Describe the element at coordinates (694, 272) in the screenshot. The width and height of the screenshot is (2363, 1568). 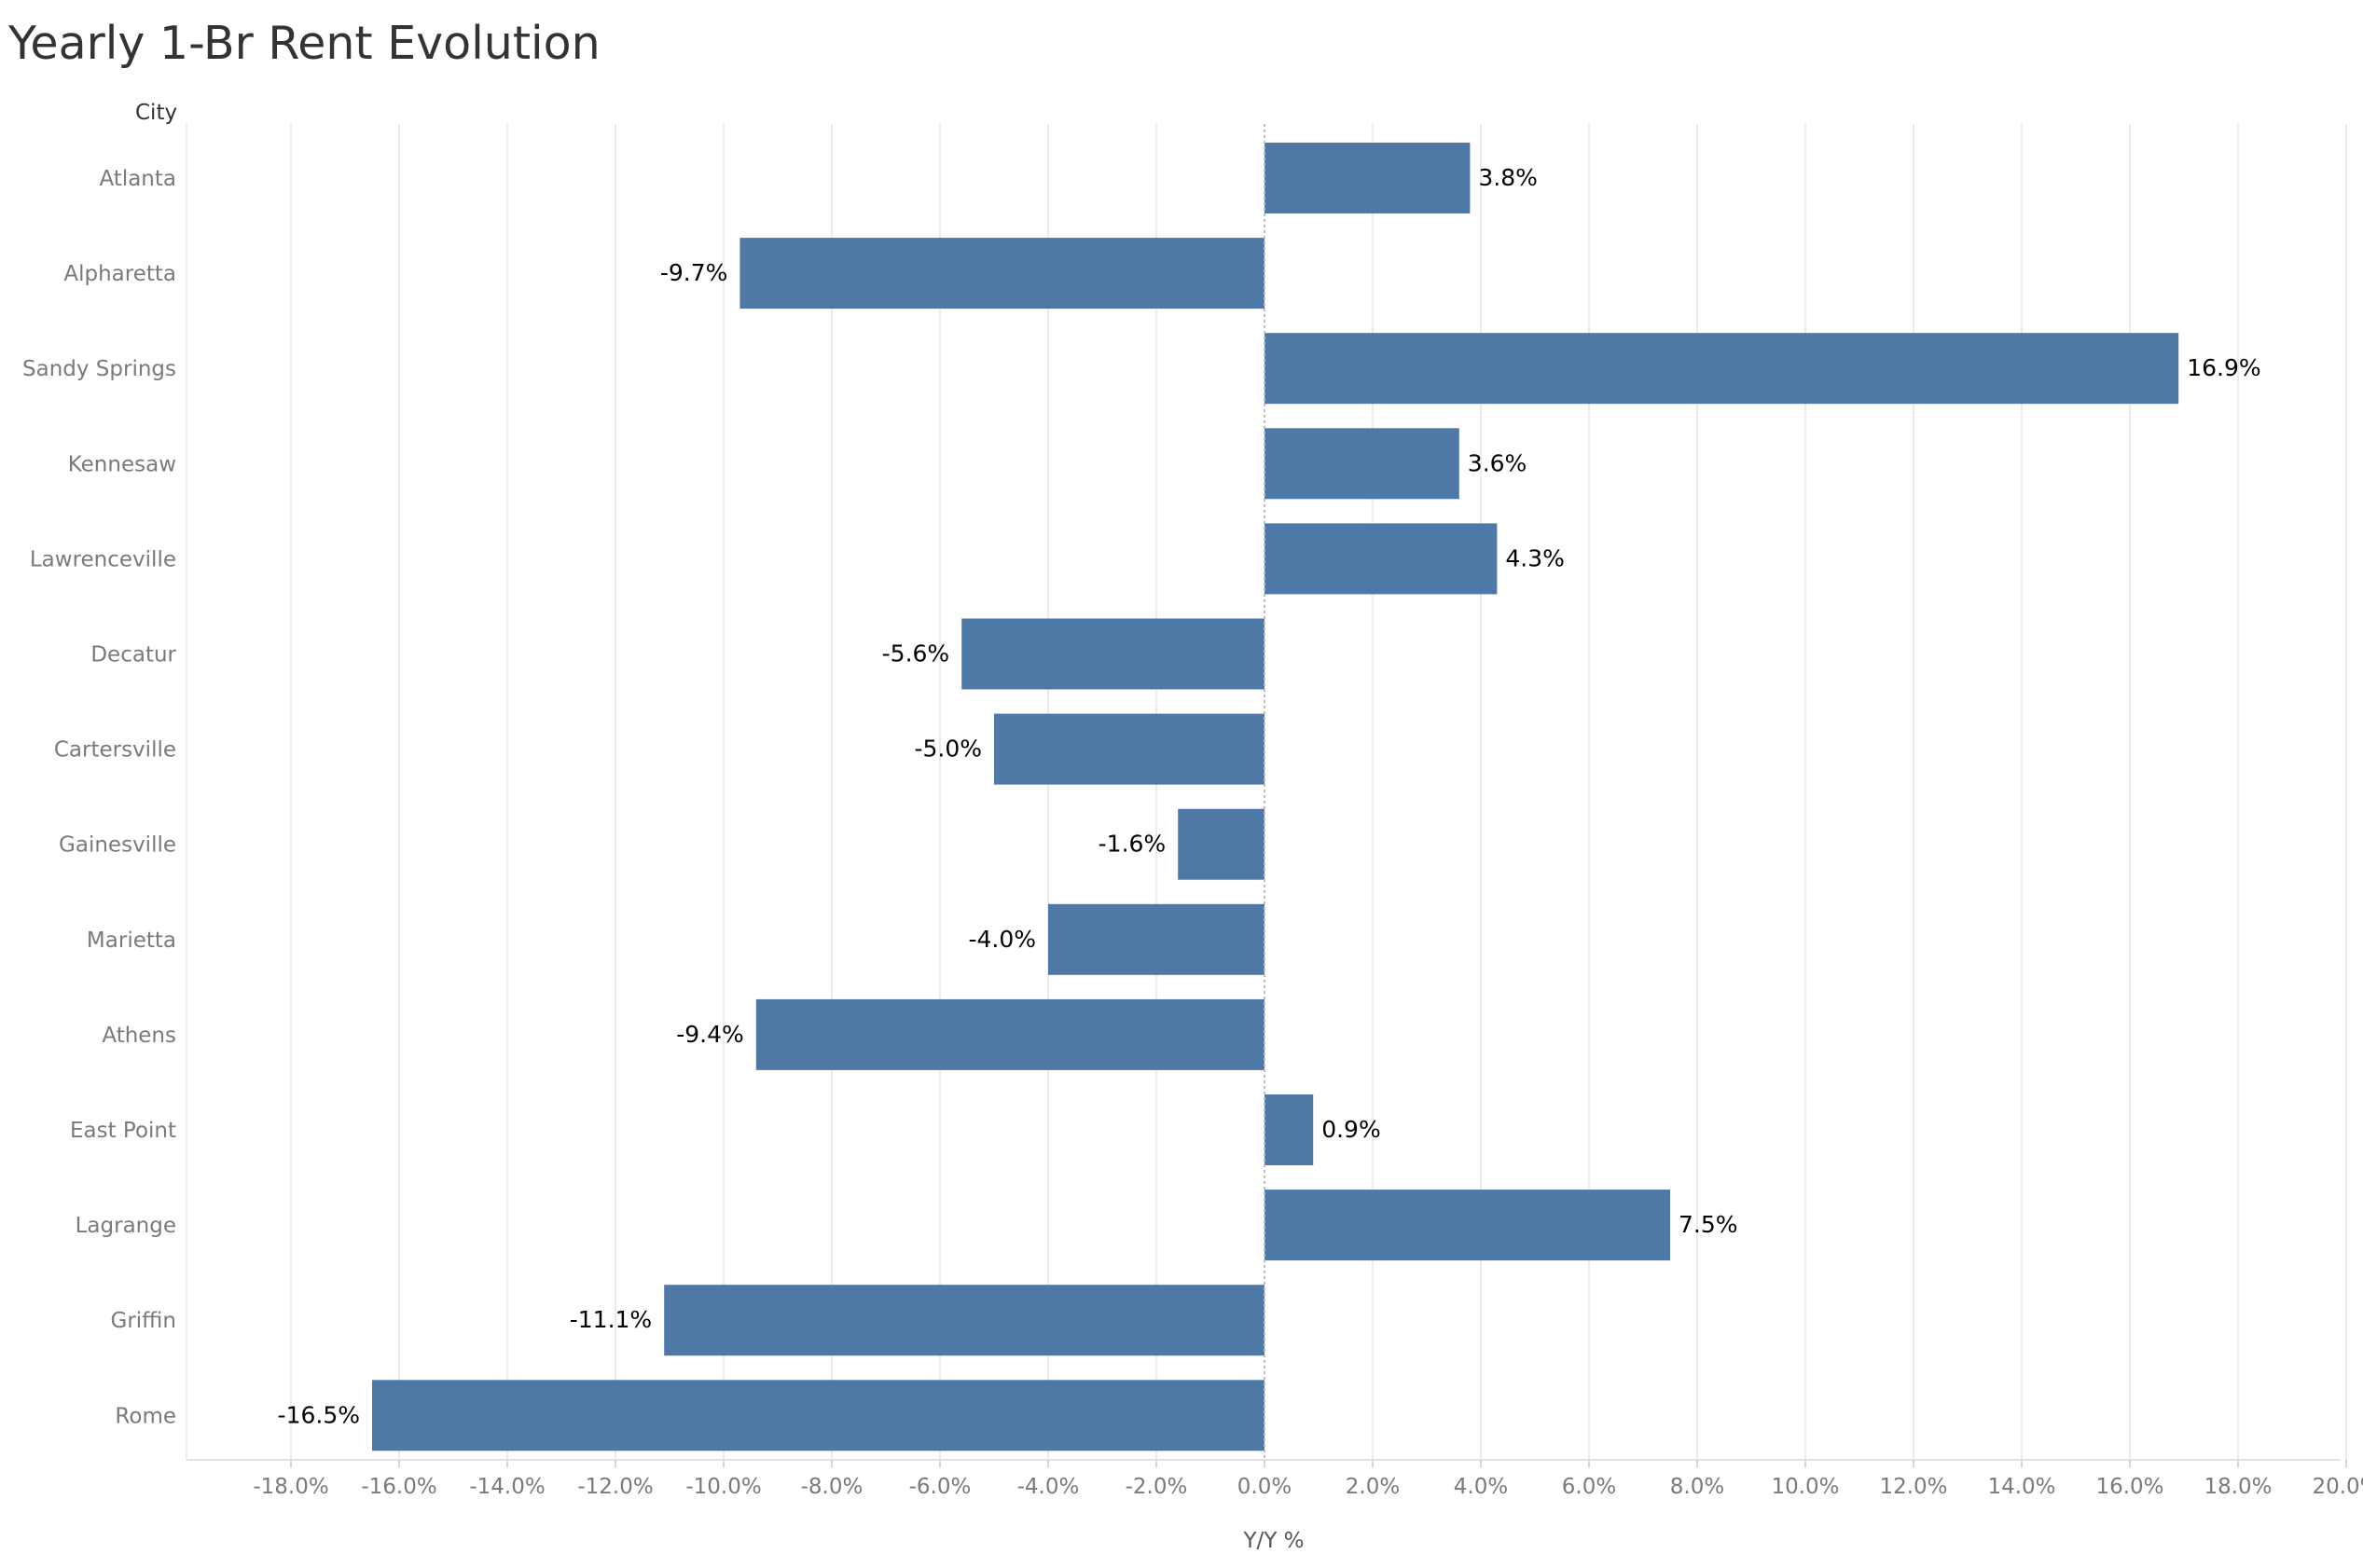
I see `data-label: -9.7%` at that location.